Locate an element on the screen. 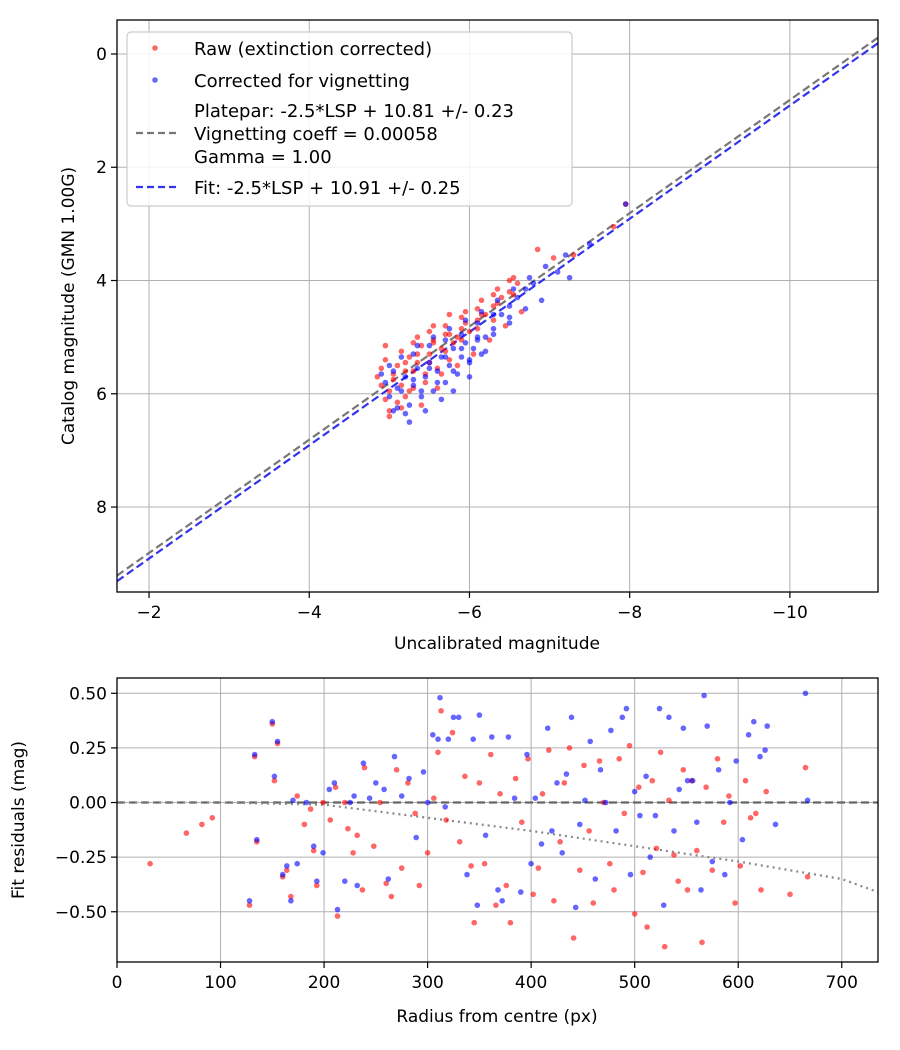 This screenshot has width=900, height=1050. top-y-tick-label: 0 is located at coordinates (101, 55).